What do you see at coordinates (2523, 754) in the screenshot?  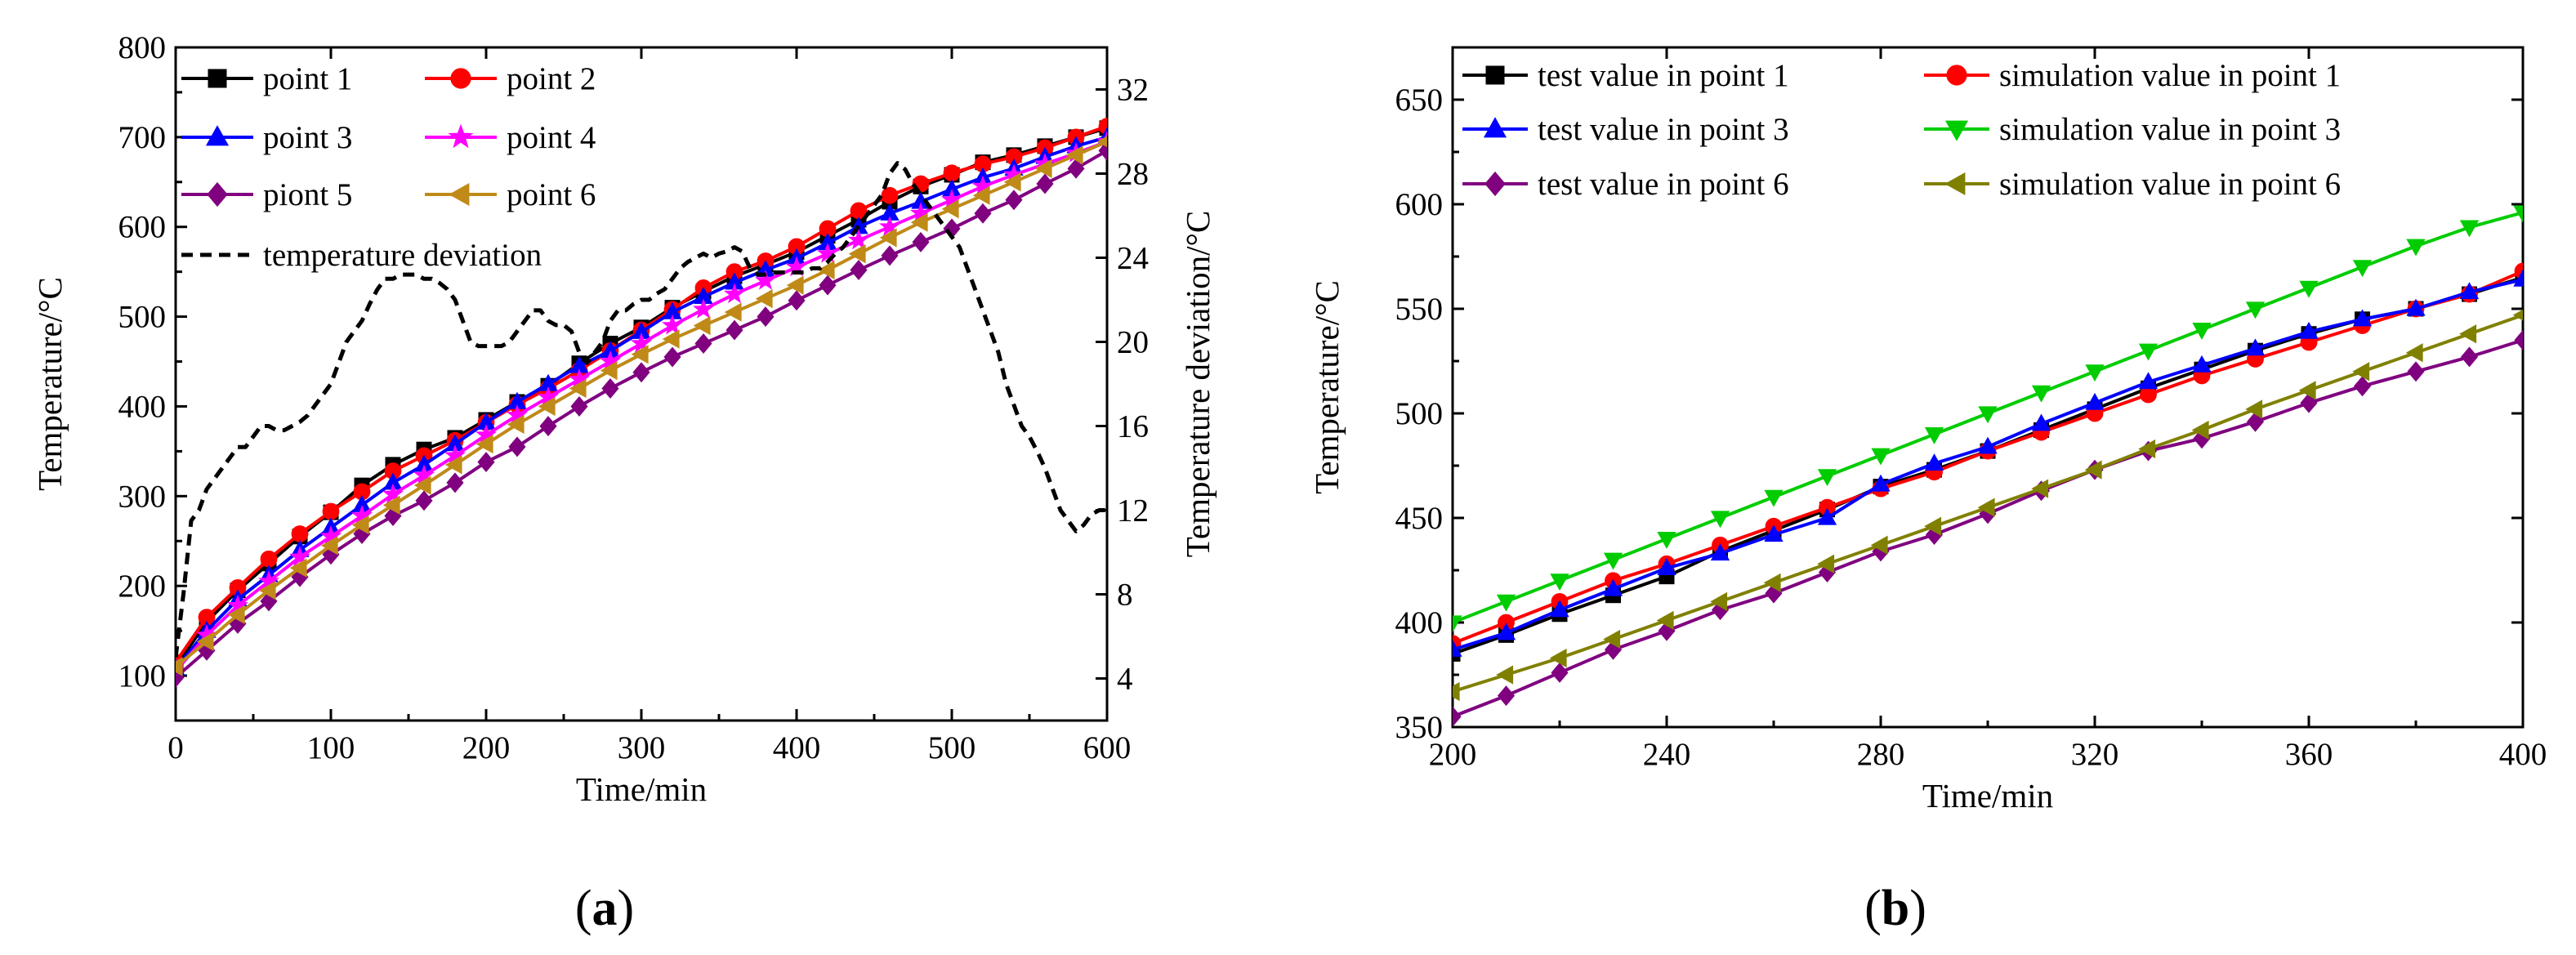 I see `x-tick-label: 400` at bounding box center [2523, 754].